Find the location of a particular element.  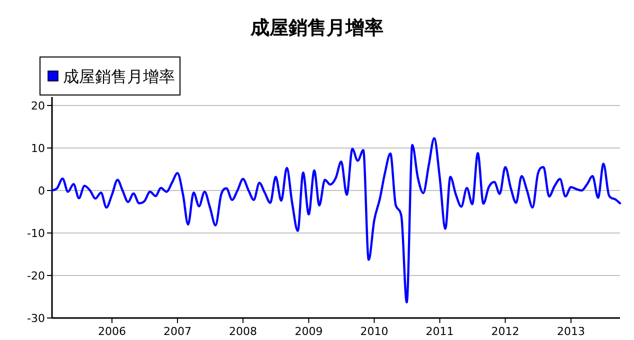

x-tick-label: 2008 is located at coordinates (243, 331).